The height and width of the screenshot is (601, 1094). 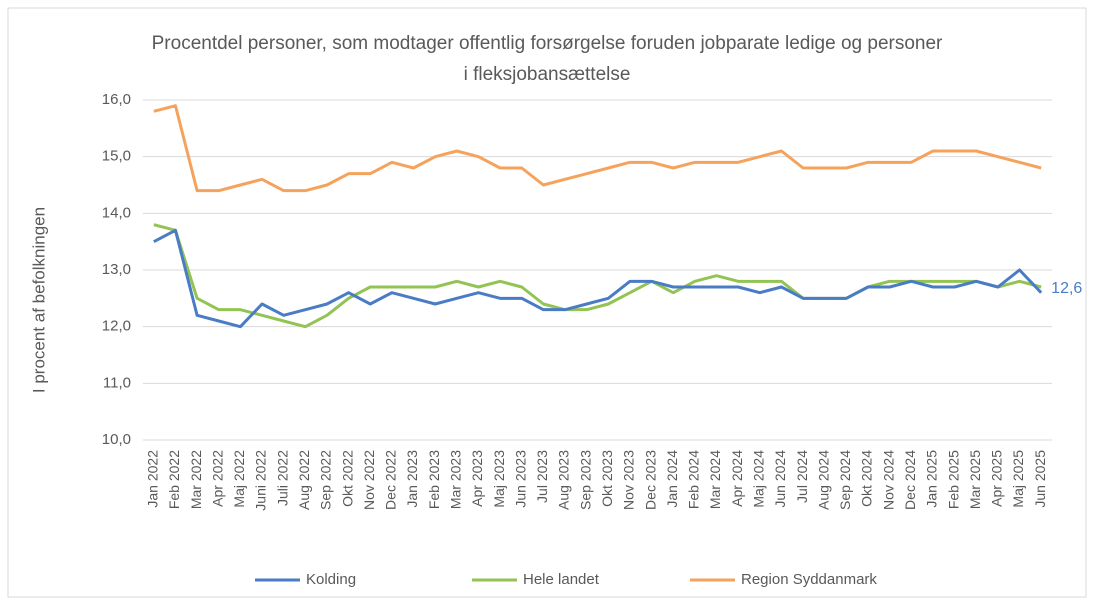 What do you see at coordinates (520, 479) in the screenshot?
I see `x-tick-label: Jun 2023` at bounding box center [520, 479].